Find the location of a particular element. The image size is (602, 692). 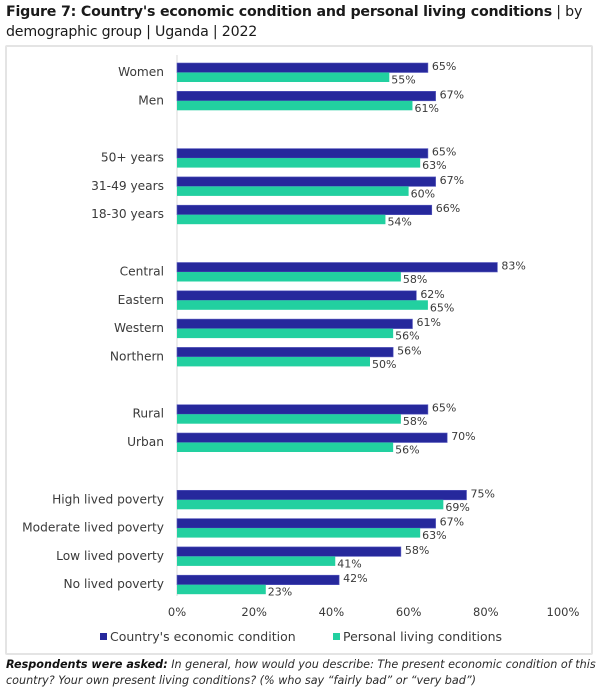

legend-label-economic: Country's economic condition is located at coordinates (203, 636).